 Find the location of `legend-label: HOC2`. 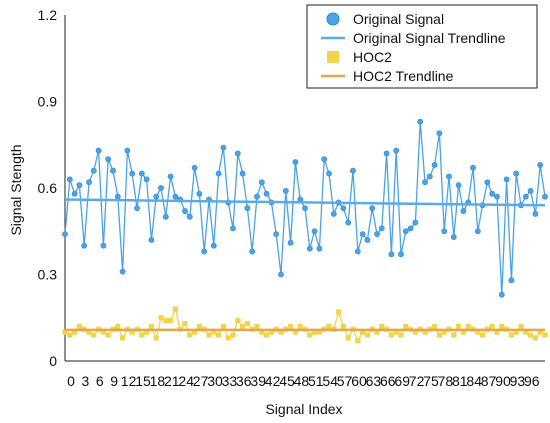

legend-label: HOC2 is located at coordinates (372, 57).